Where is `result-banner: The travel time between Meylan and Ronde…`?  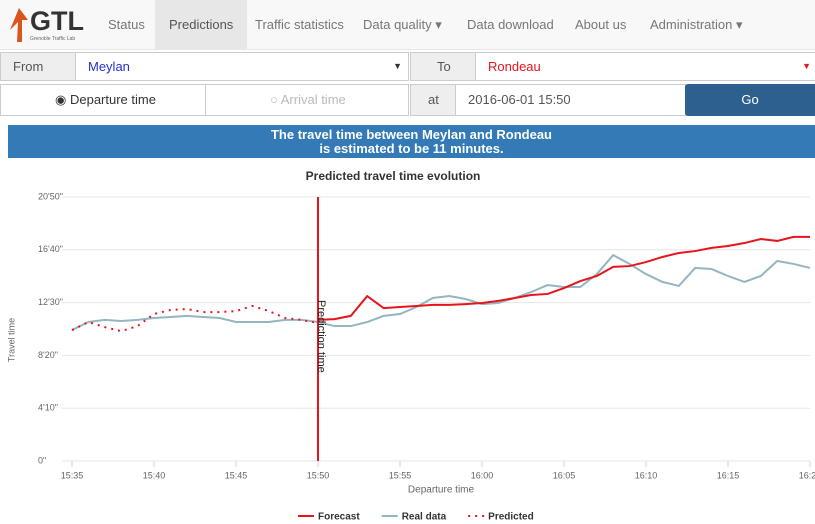 result-banner: The travel time between Meylan and Ronde… is located at coordinates (411, 141).